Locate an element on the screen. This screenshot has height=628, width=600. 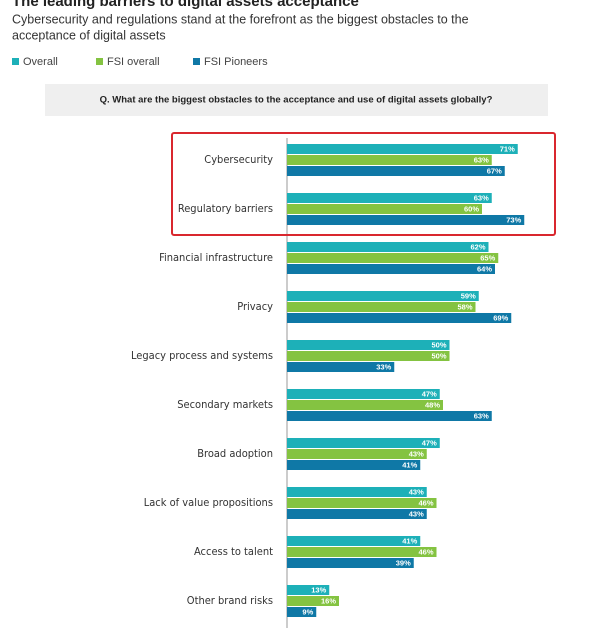
value-label: 60% is located at coordinates (471, 208).